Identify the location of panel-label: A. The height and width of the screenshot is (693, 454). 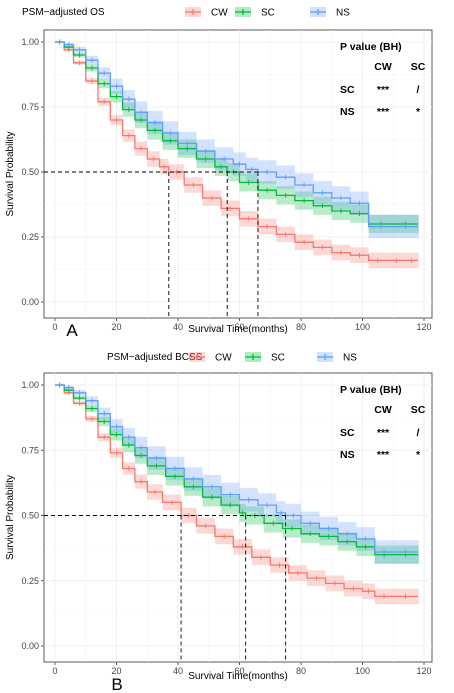
(72, 330).